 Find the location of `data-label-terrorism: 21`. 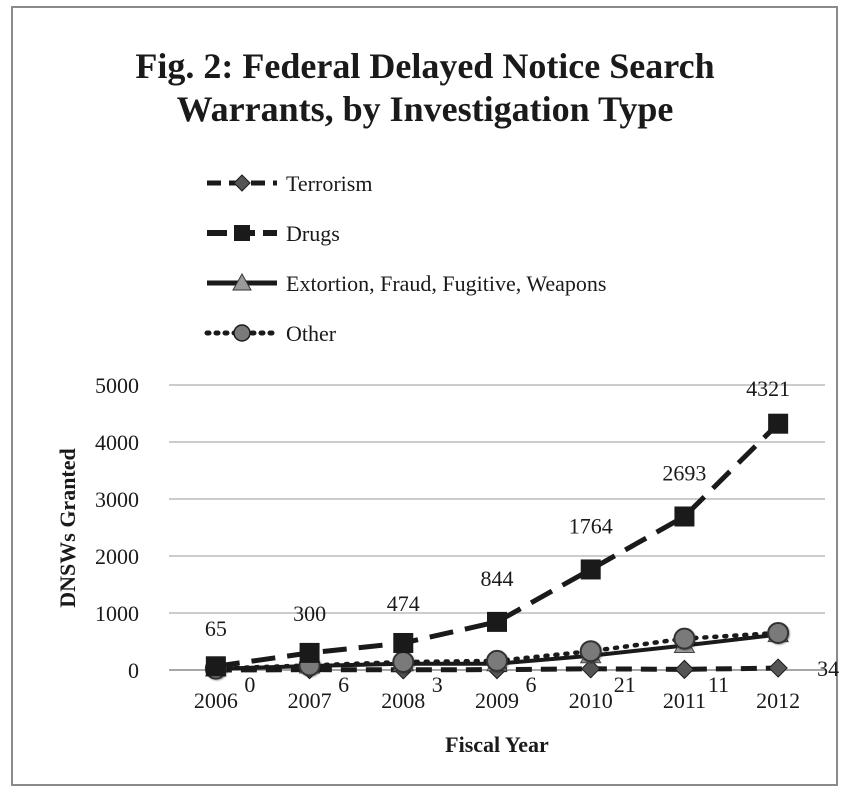

data-label-terrorism: 21 is located at coordinates (625, 684).